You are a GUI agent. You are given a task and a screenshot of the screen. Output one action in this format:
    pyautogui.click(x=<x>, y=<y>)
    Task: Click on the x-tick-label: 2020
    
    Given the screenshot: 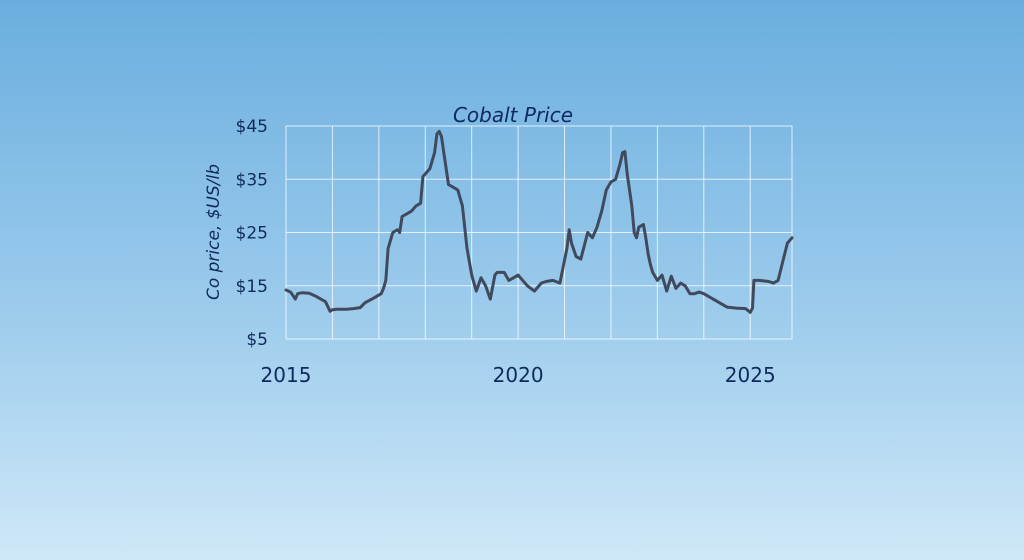 What is the action you would take?
    pyautogui.click(x=518, y=375)
    